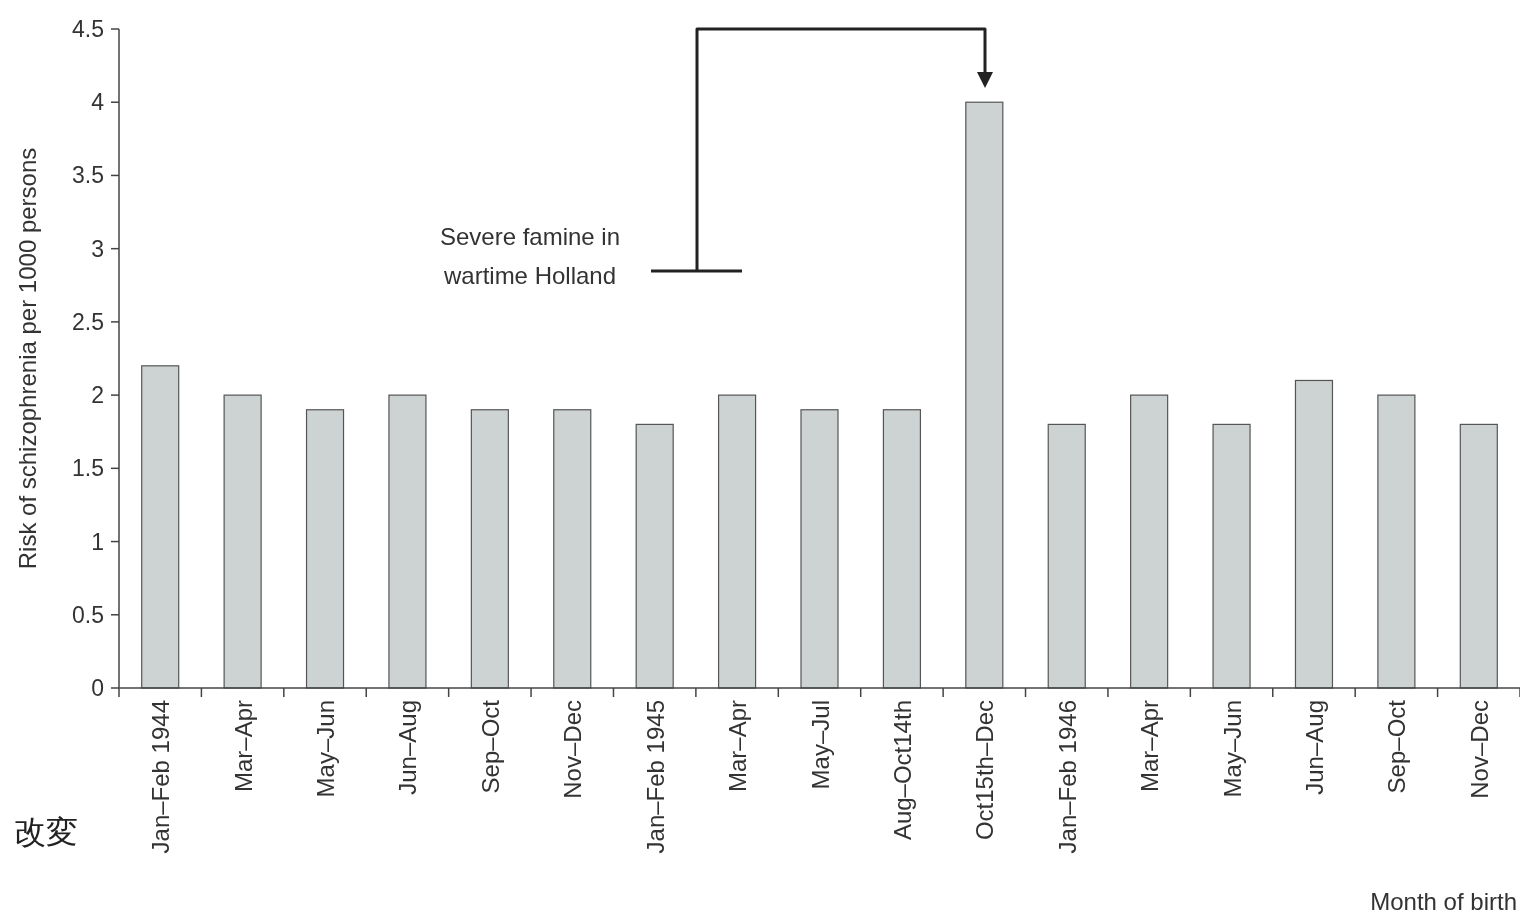 The image size is (1520, 915). What do you see at coordinates (97, 688) in the screenshot?
I see `y-tick-label: 0` at bounding box center [97, 688].